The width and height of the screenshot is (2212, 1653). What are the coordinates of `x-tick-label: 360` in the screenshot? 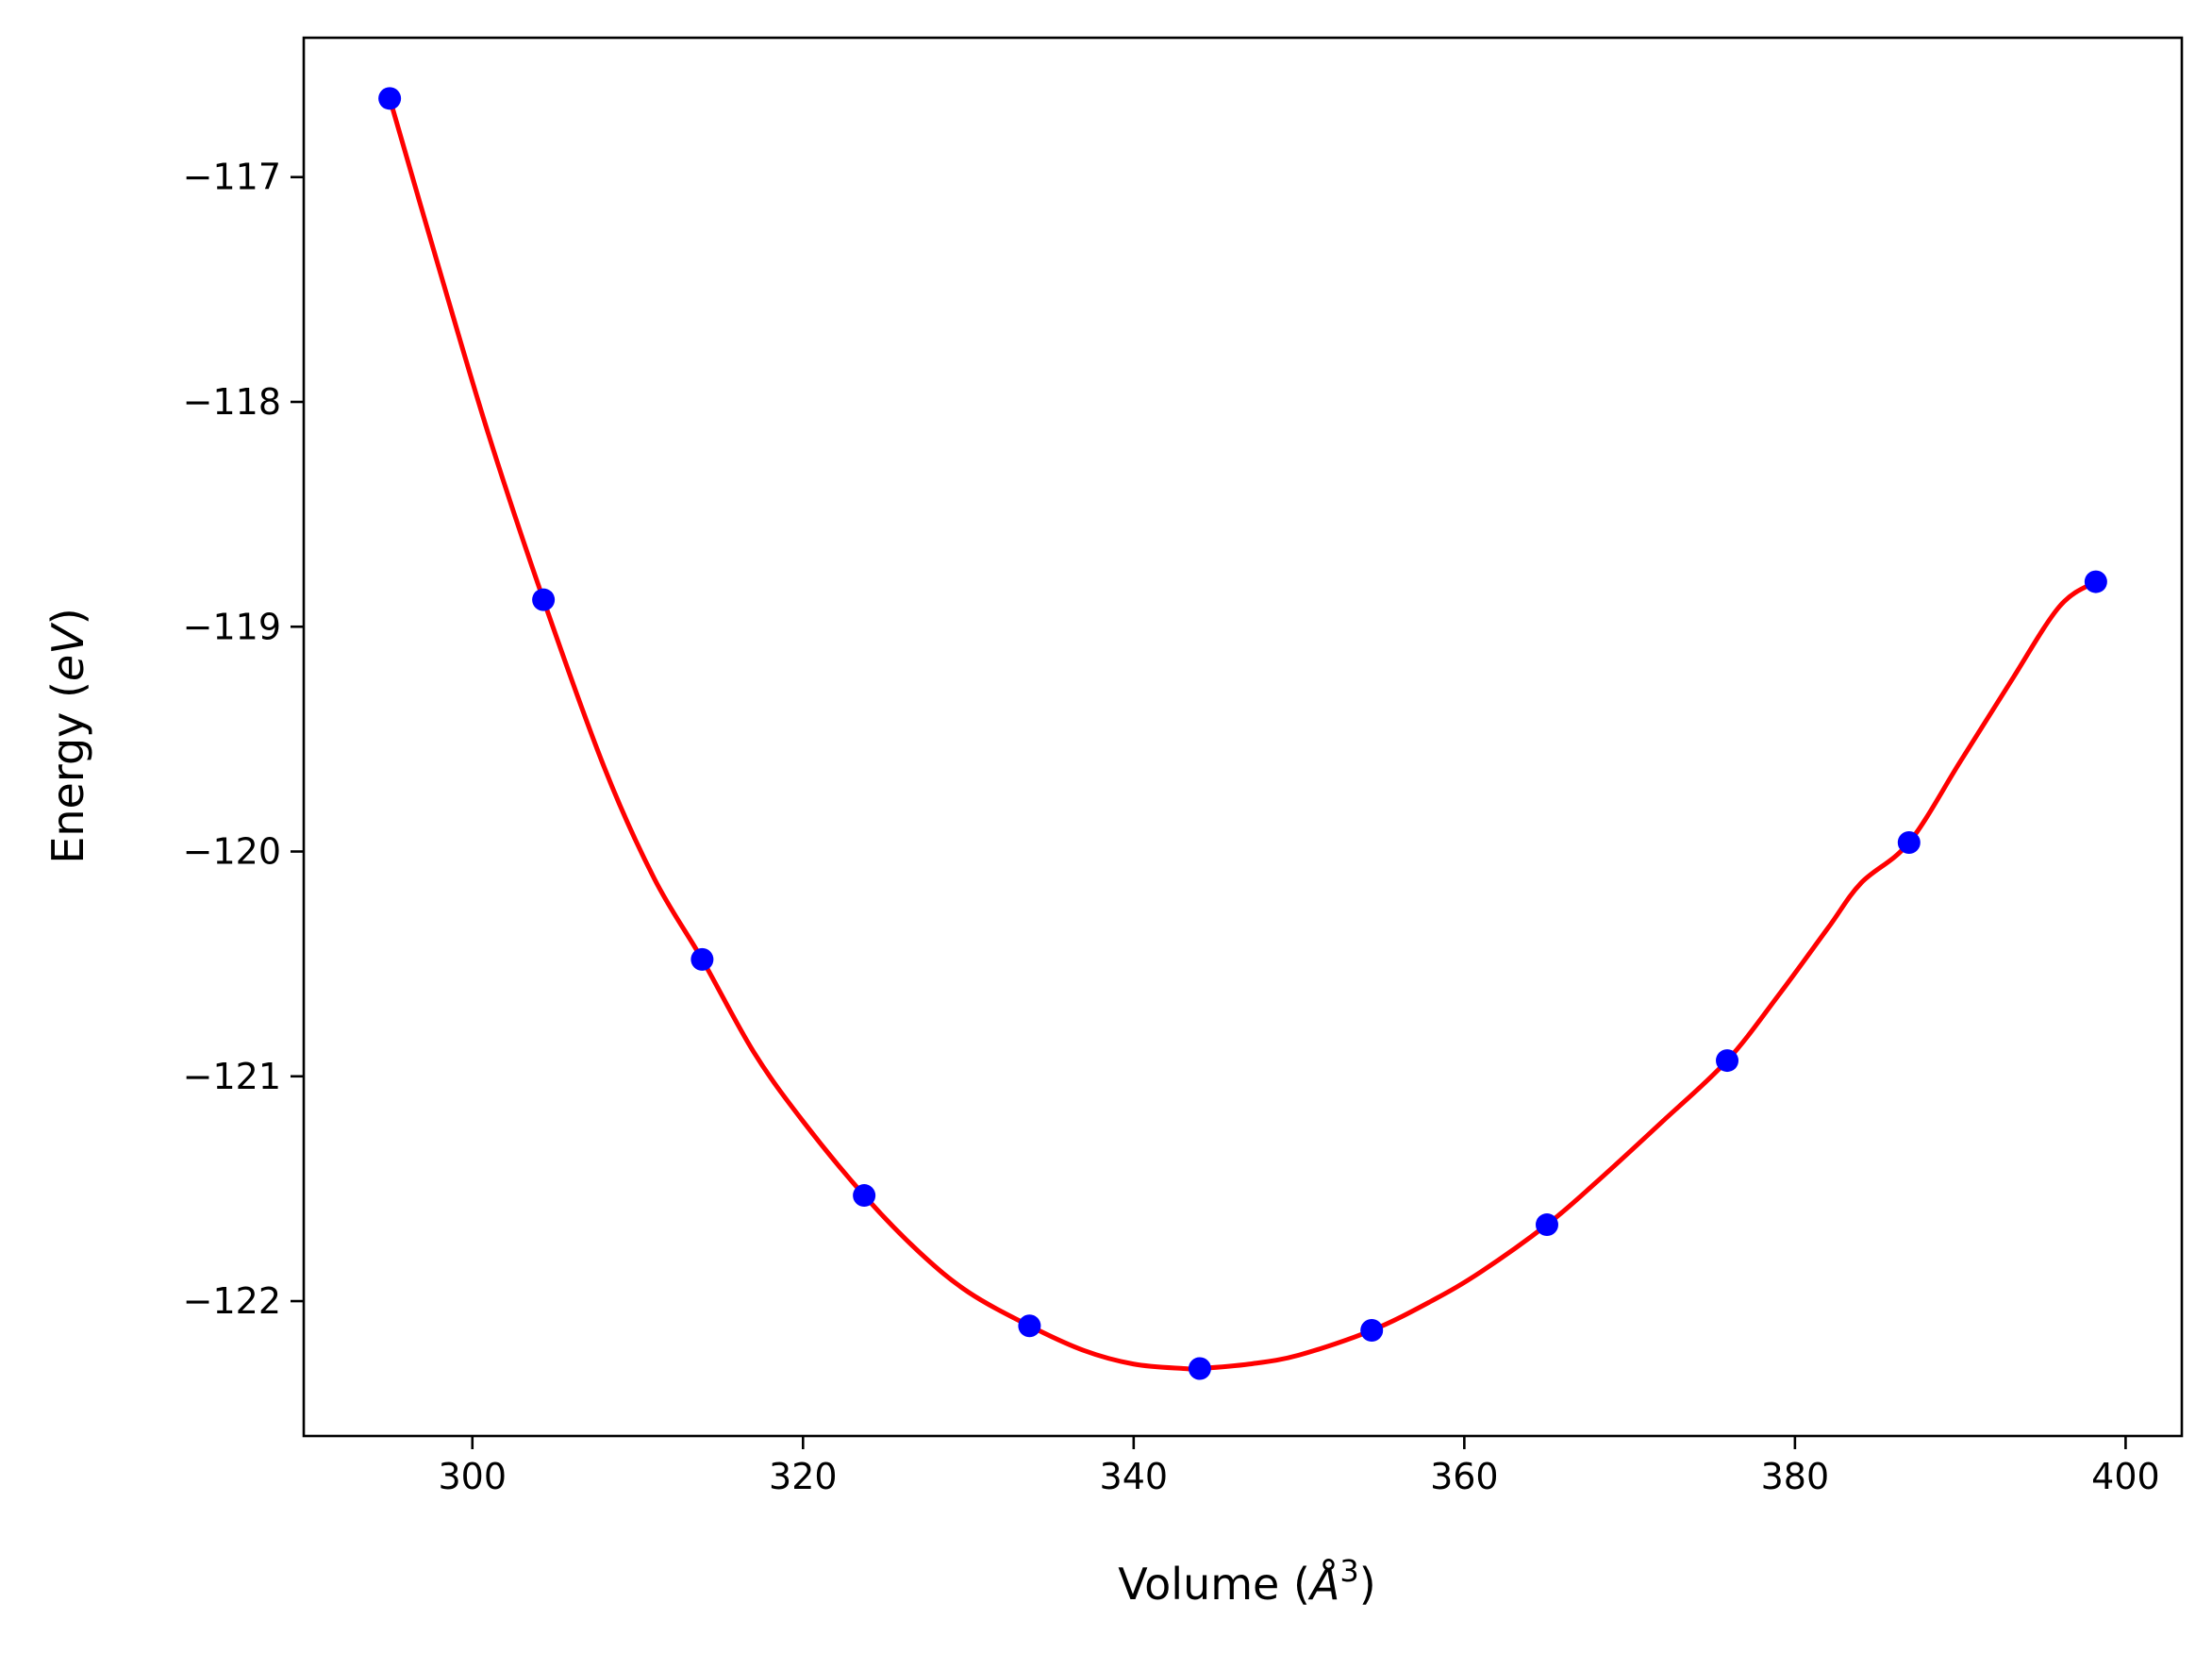 It's located at (1464, 1476).